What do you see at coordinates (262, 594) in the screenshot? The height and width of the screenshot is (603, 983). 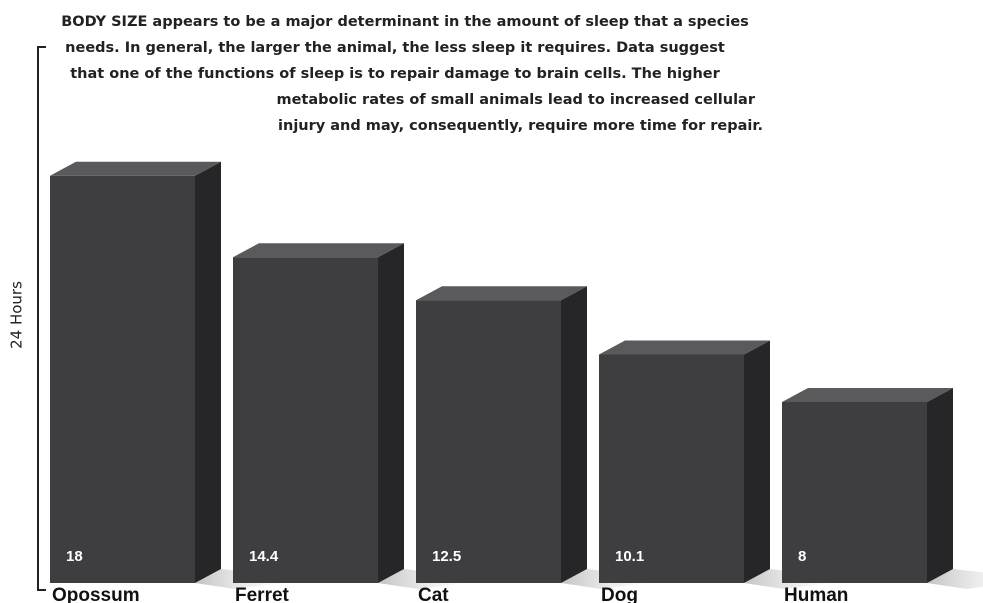 I see `category-label: Ferret` at bounding box center [262, 594].